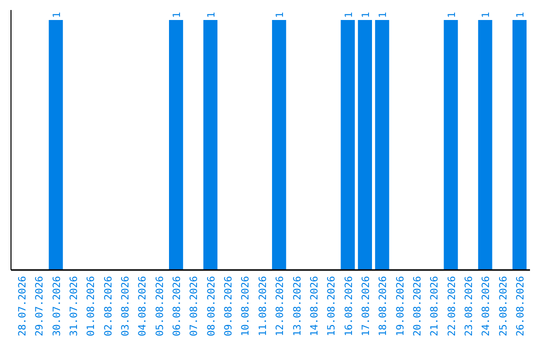  I want to click on x-tick-label: 30.07.2026, so click(57, 306).